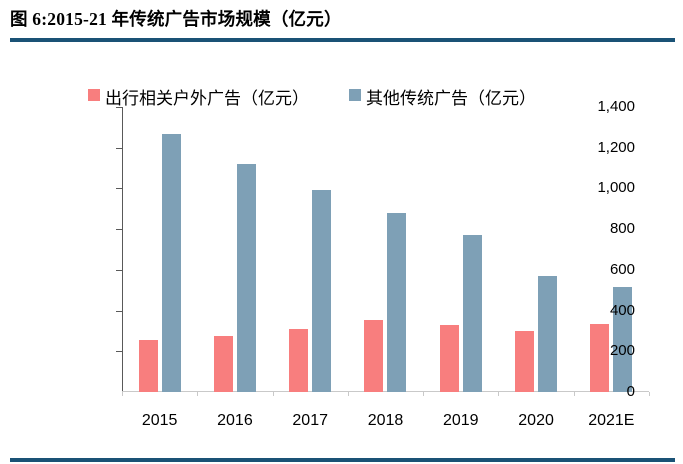 This screenshot has height=464, width=683. I want to click on y-axis-line, so click(122, 249).